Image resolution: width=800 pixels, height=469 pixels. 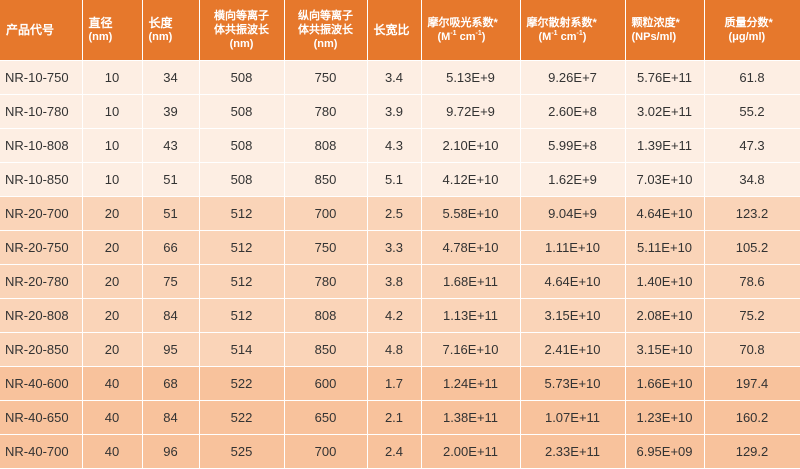 I want to click on header-length: 长度 (nm), so click(x=171, y=30).